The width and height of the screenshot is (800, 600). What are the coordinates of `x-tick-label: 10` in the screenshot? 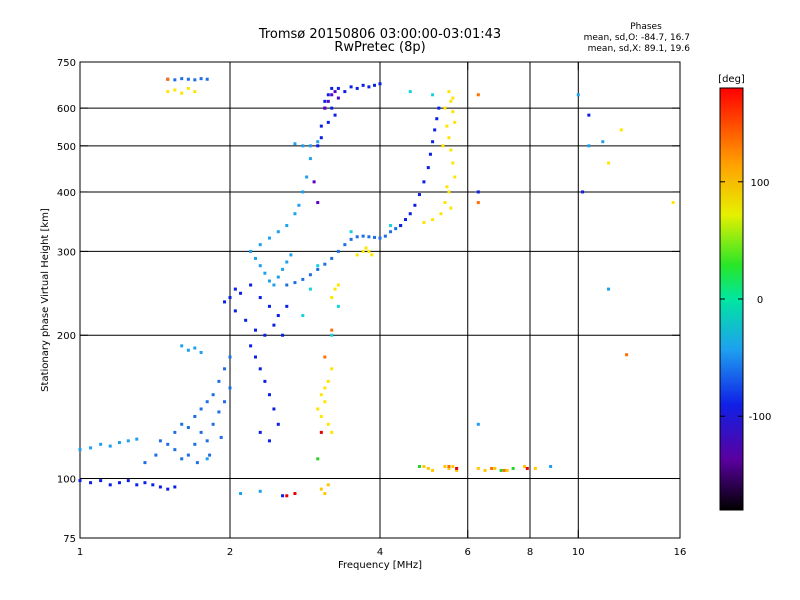 It's located at (578, 552).